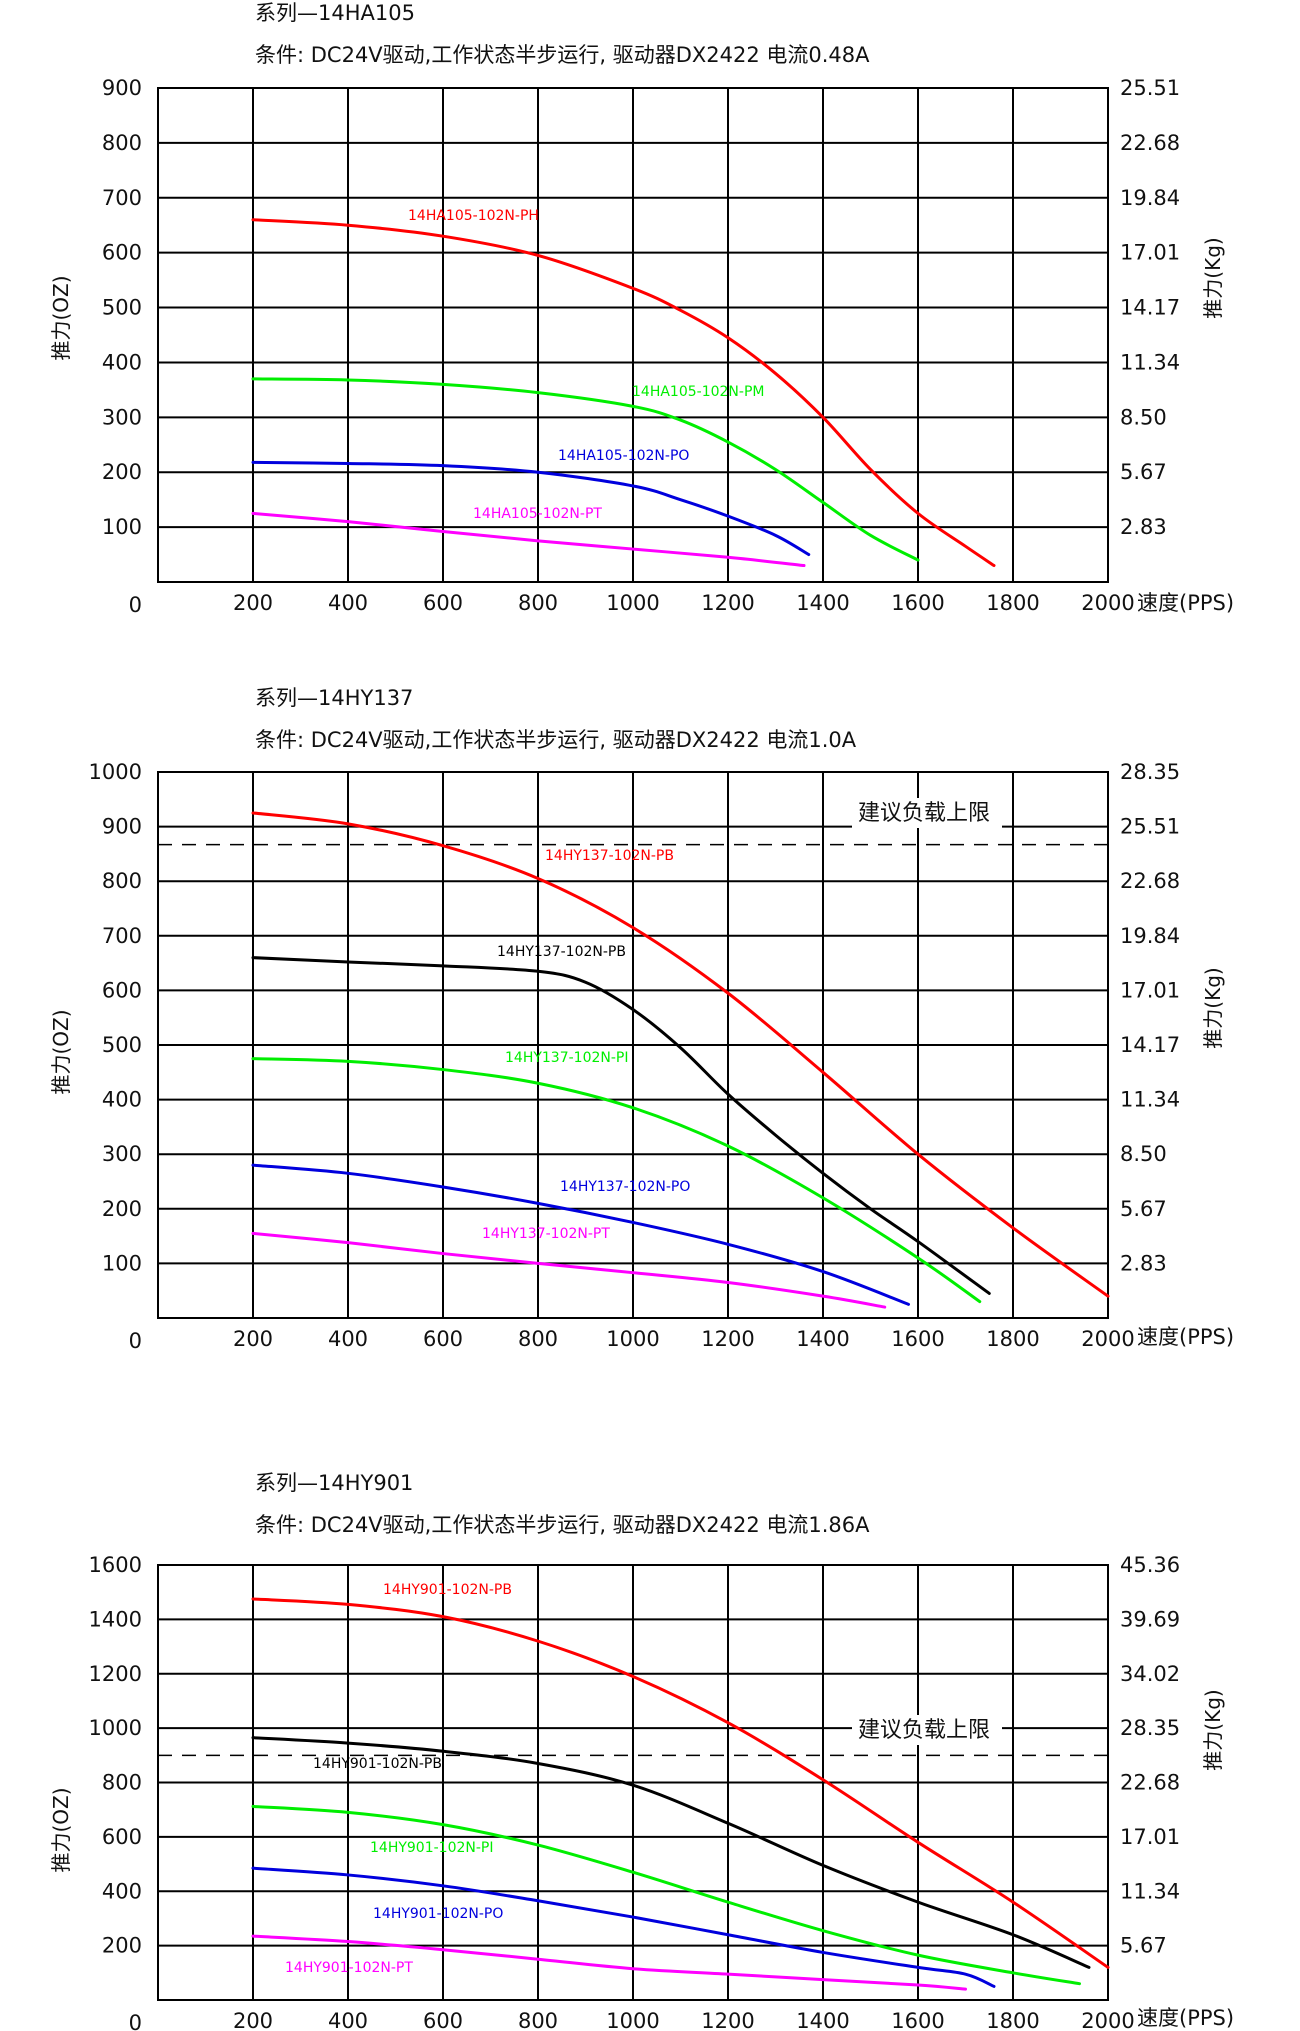  Describe the element at coordinates (625, 1187) in the screenshot. I see `series-label: 14HY137-102N-PO` at that location.